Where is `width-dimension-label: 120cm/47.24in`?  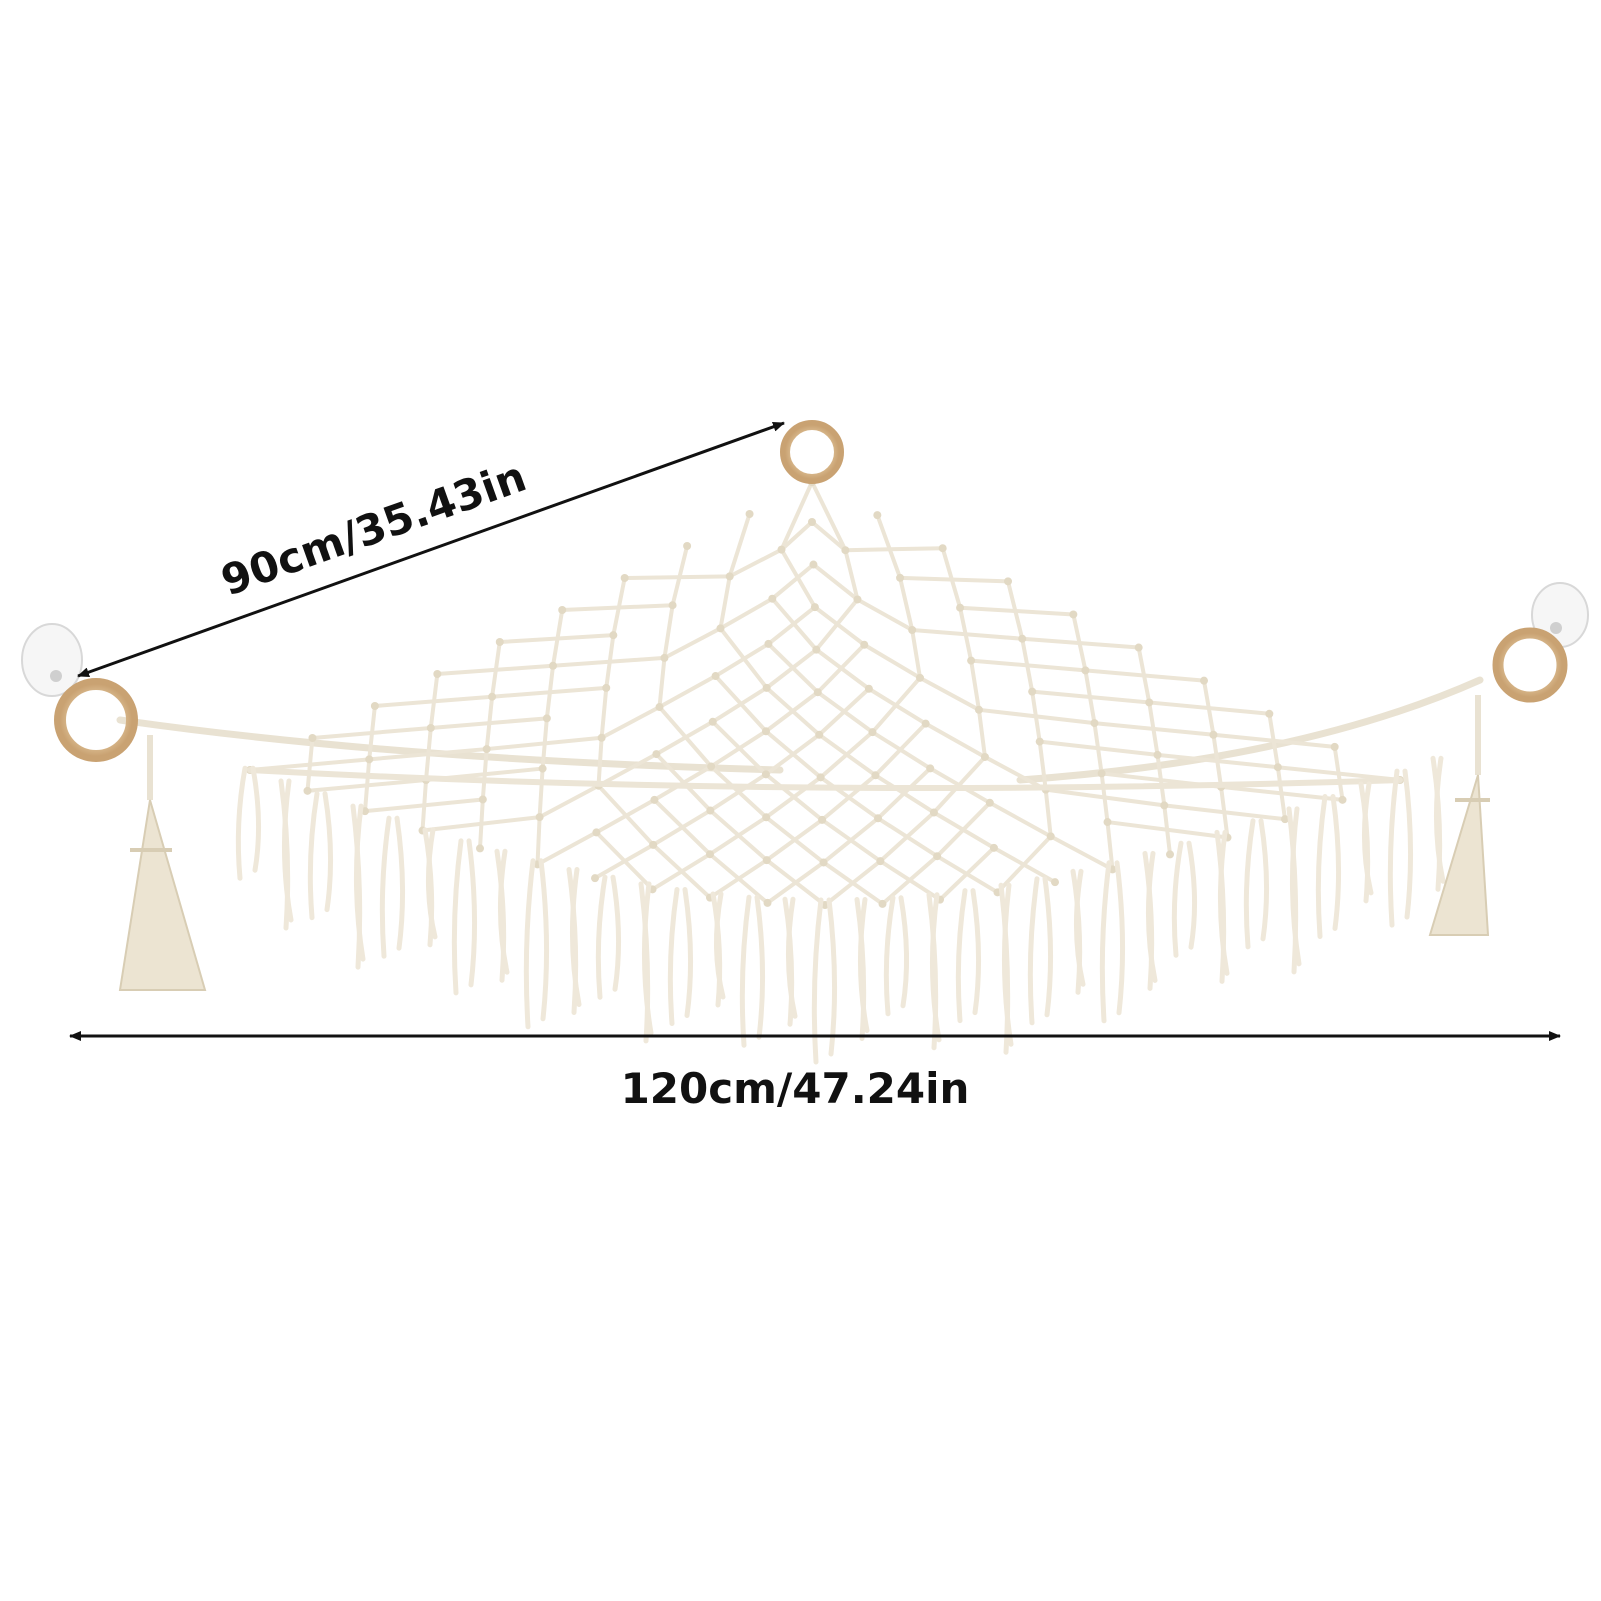 width-dimension-label: 120cm/47.24in is located at coordinates (795, 1088).